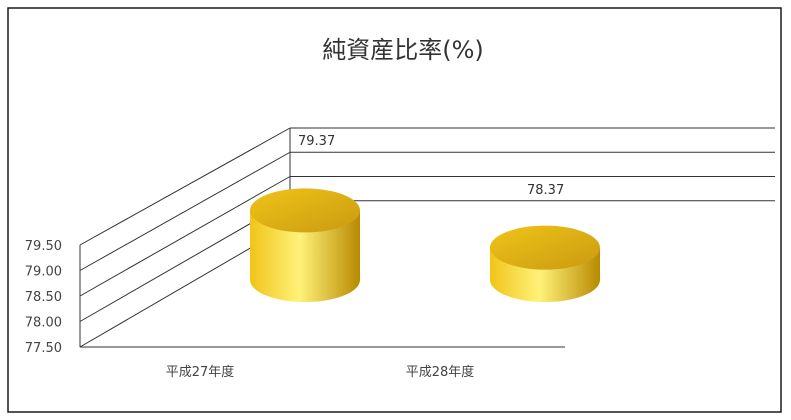 This screenshot has width=791, height=420. I want to click on chart-title: 純資産比率(%), so click(403, 50).